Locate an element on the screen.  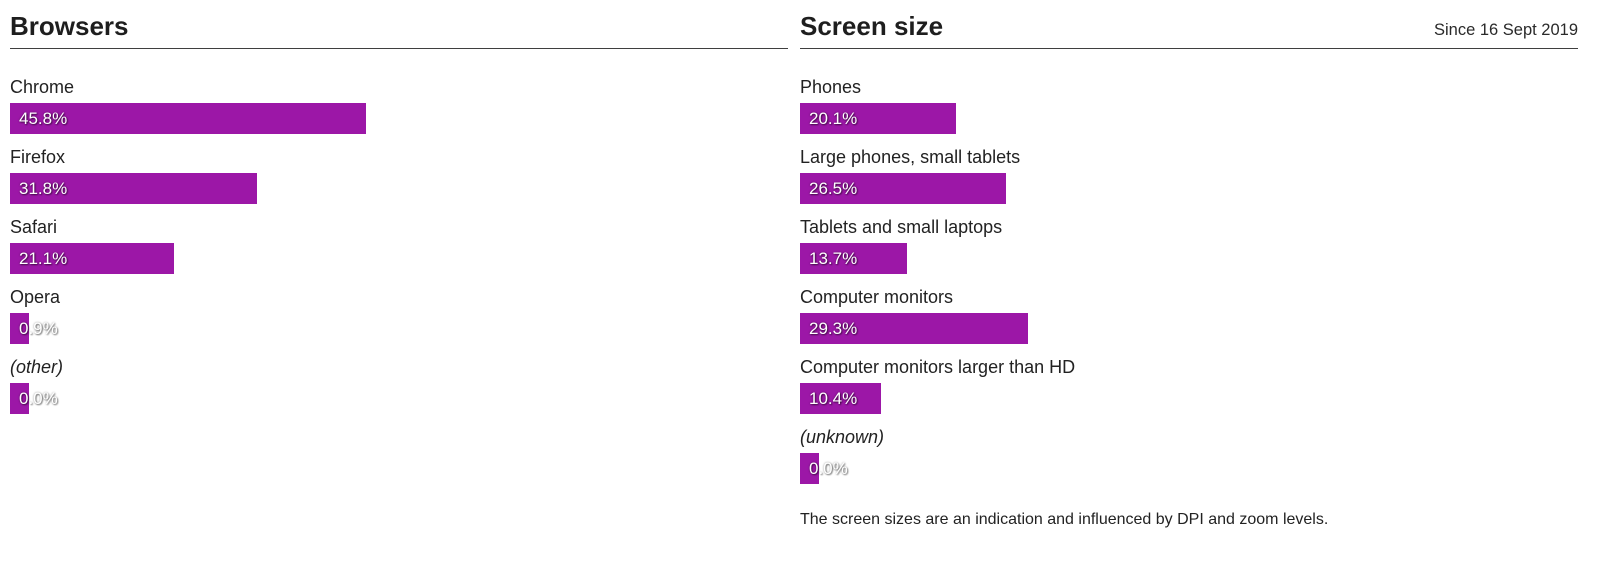
row-label: Computer monitors larger than HD is located at coordinates (938, 366).